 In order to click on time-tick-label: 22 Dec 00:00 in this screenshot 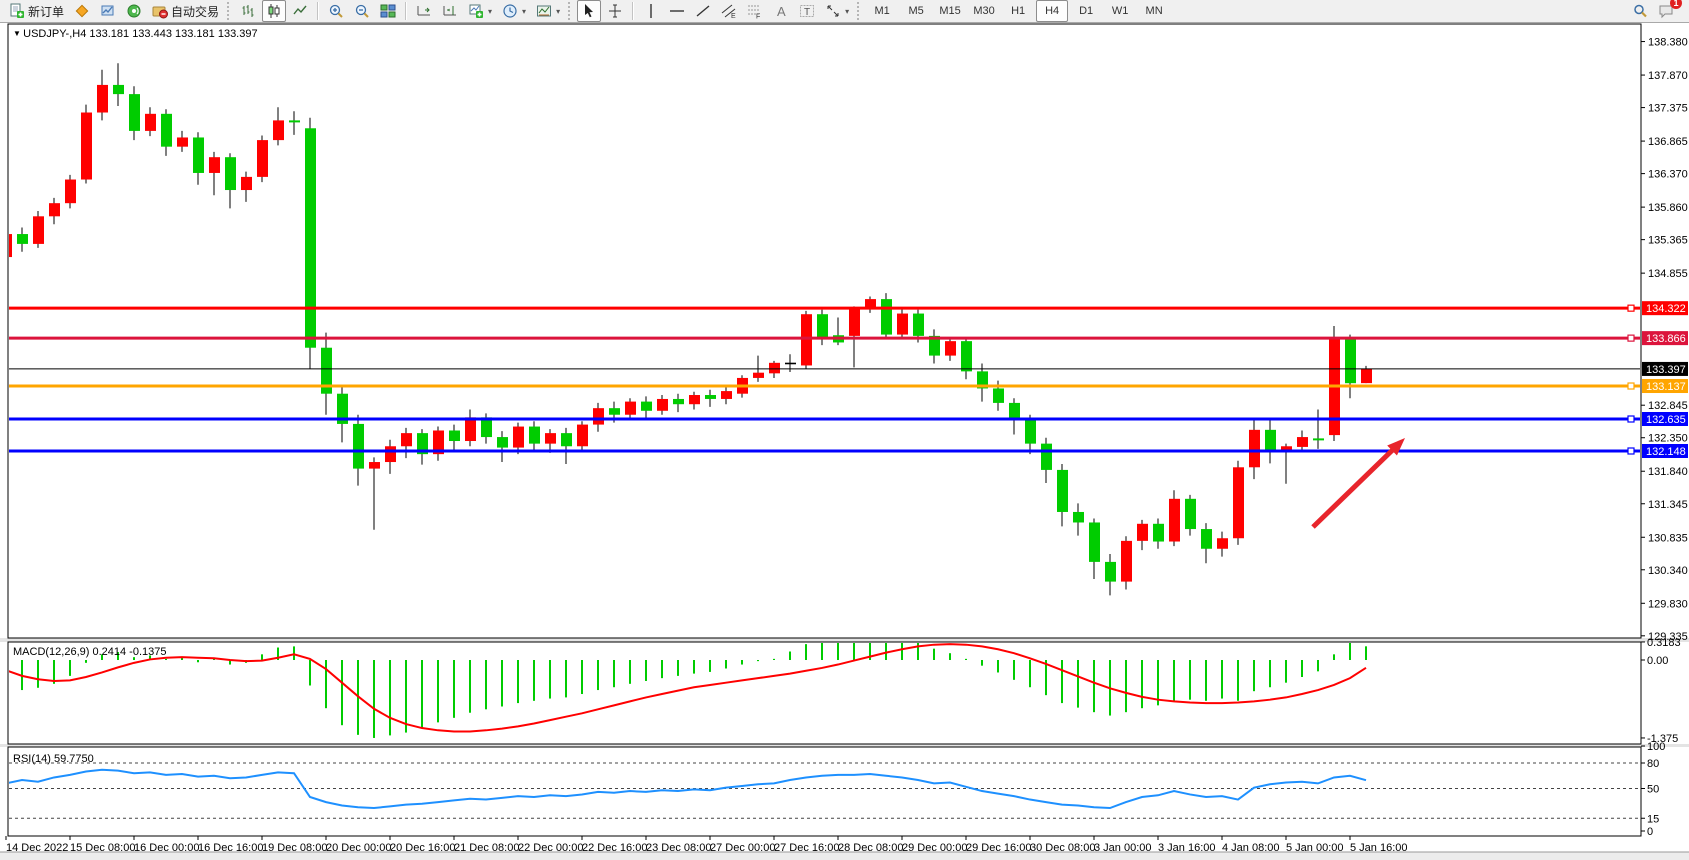, I will do `click(550, 848)`.